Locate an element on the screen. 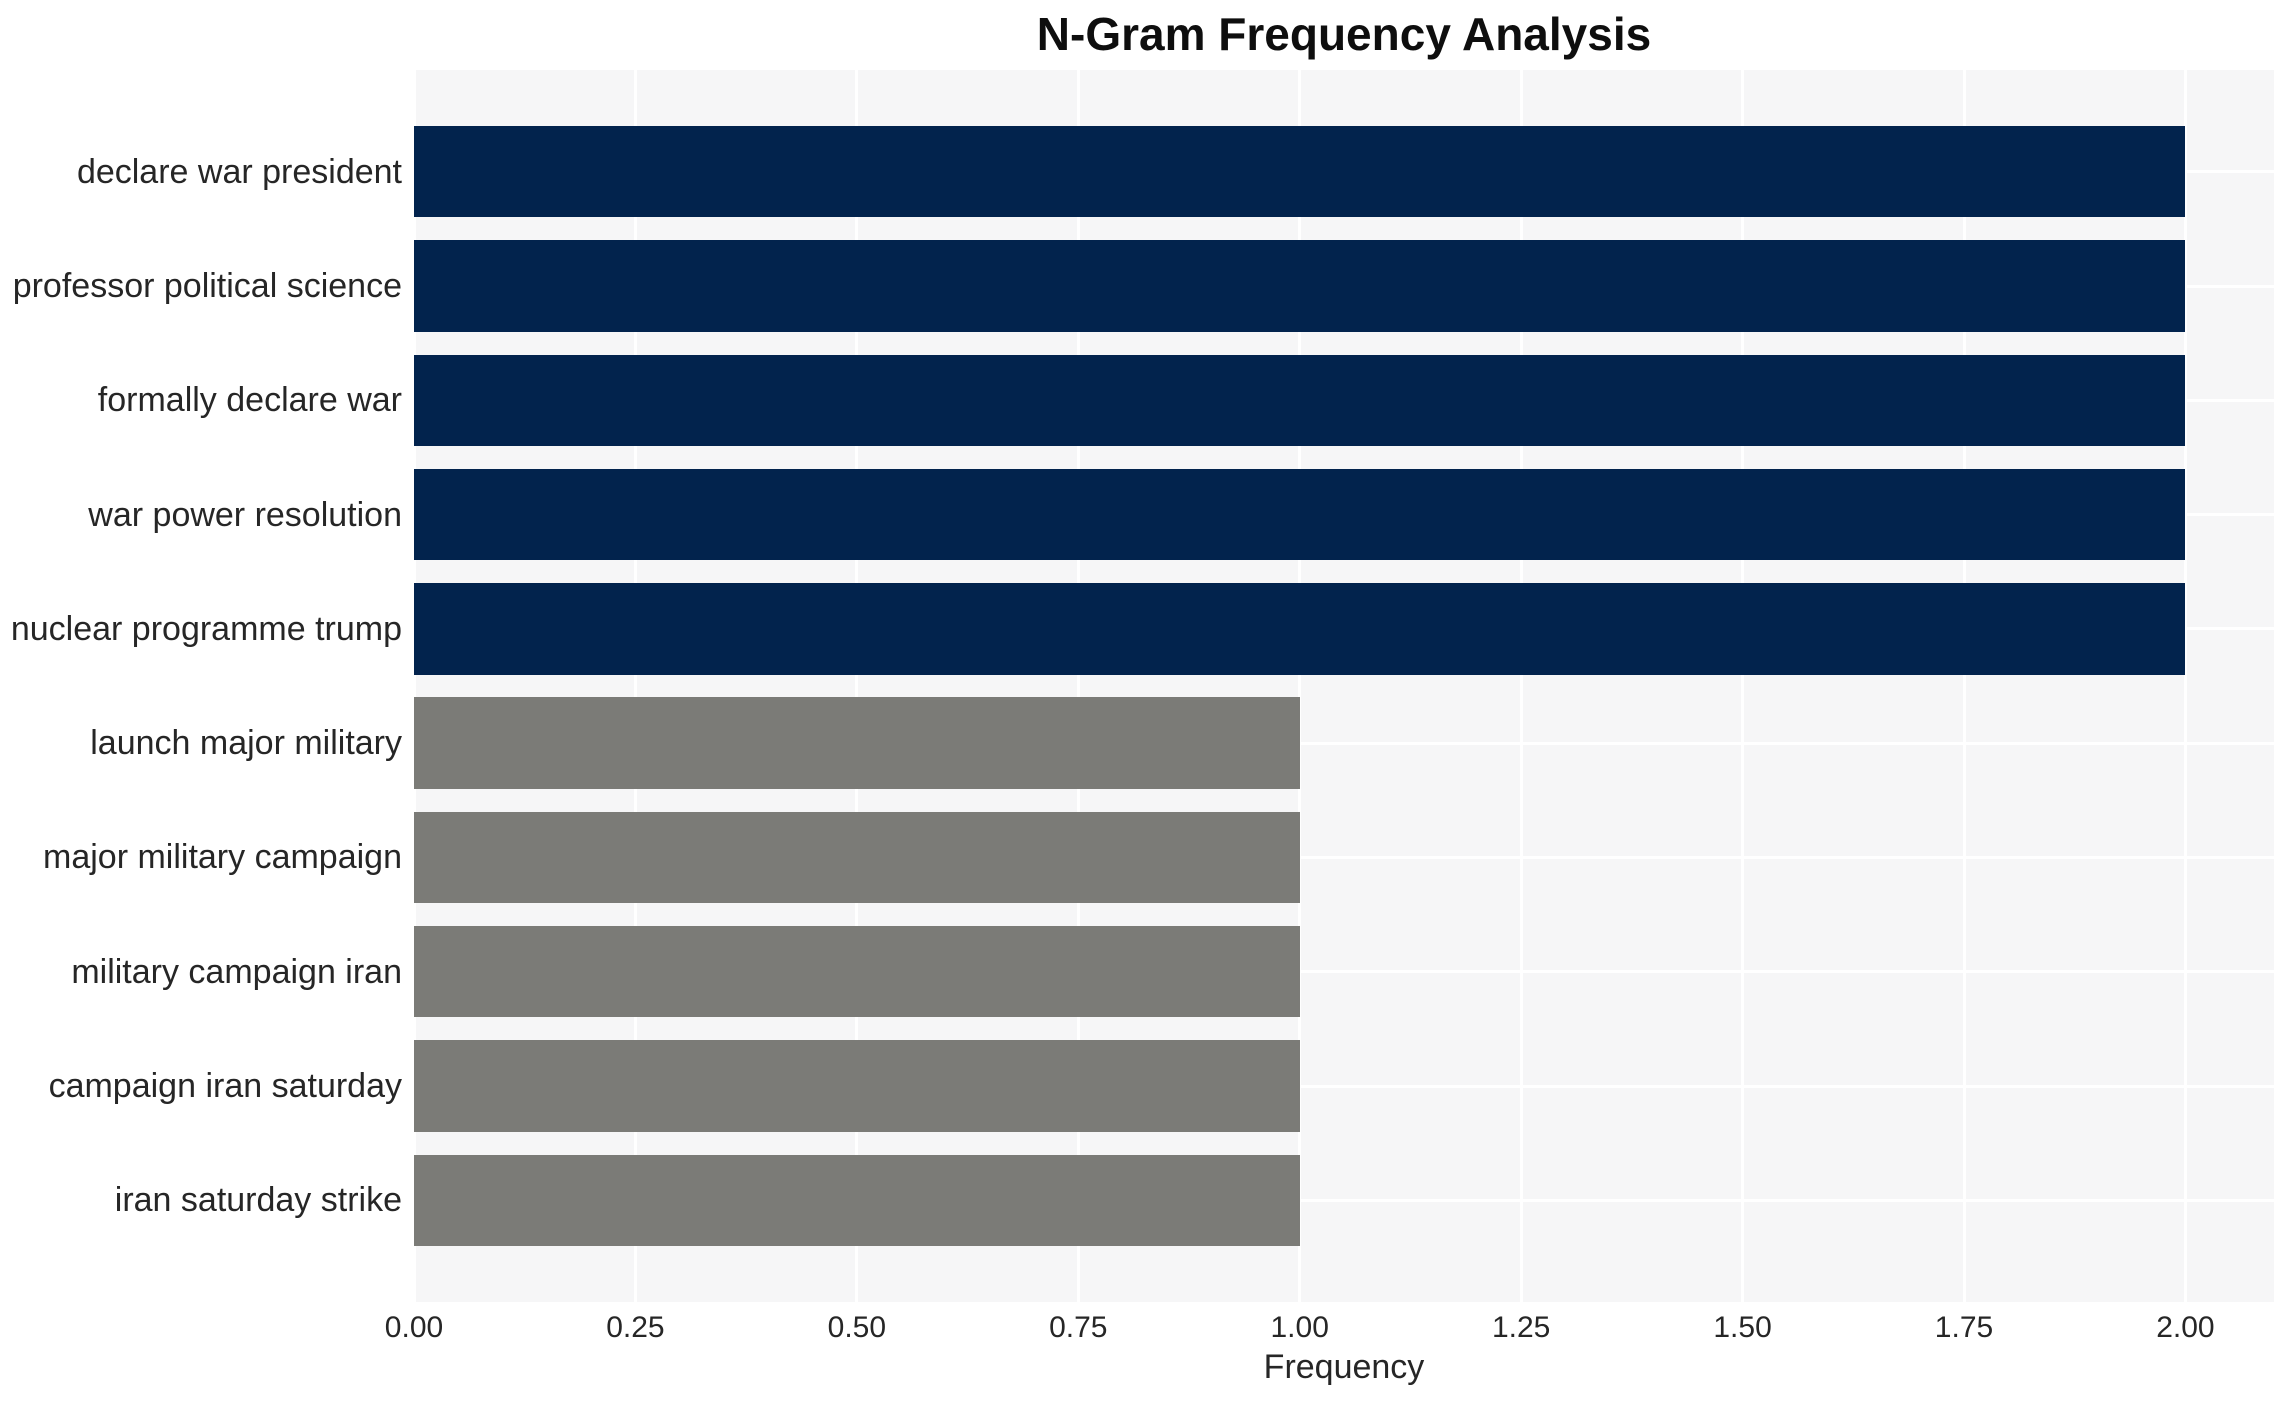 This screenshot has width=2293, height=1402. y-tick-label: formally declare war is located at coordinates (249, 400).